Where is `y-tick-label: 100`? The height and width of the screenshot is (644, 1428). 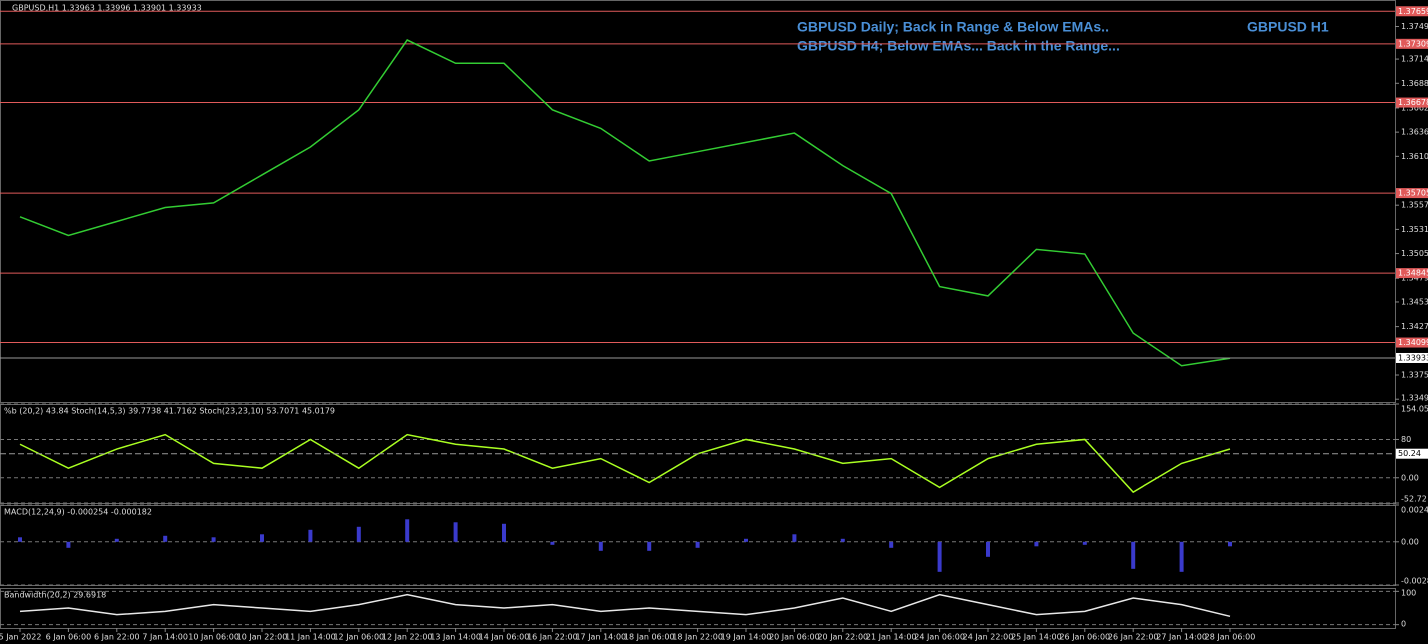
y-tick-label: 100 is located at coordinates (1408, 593).